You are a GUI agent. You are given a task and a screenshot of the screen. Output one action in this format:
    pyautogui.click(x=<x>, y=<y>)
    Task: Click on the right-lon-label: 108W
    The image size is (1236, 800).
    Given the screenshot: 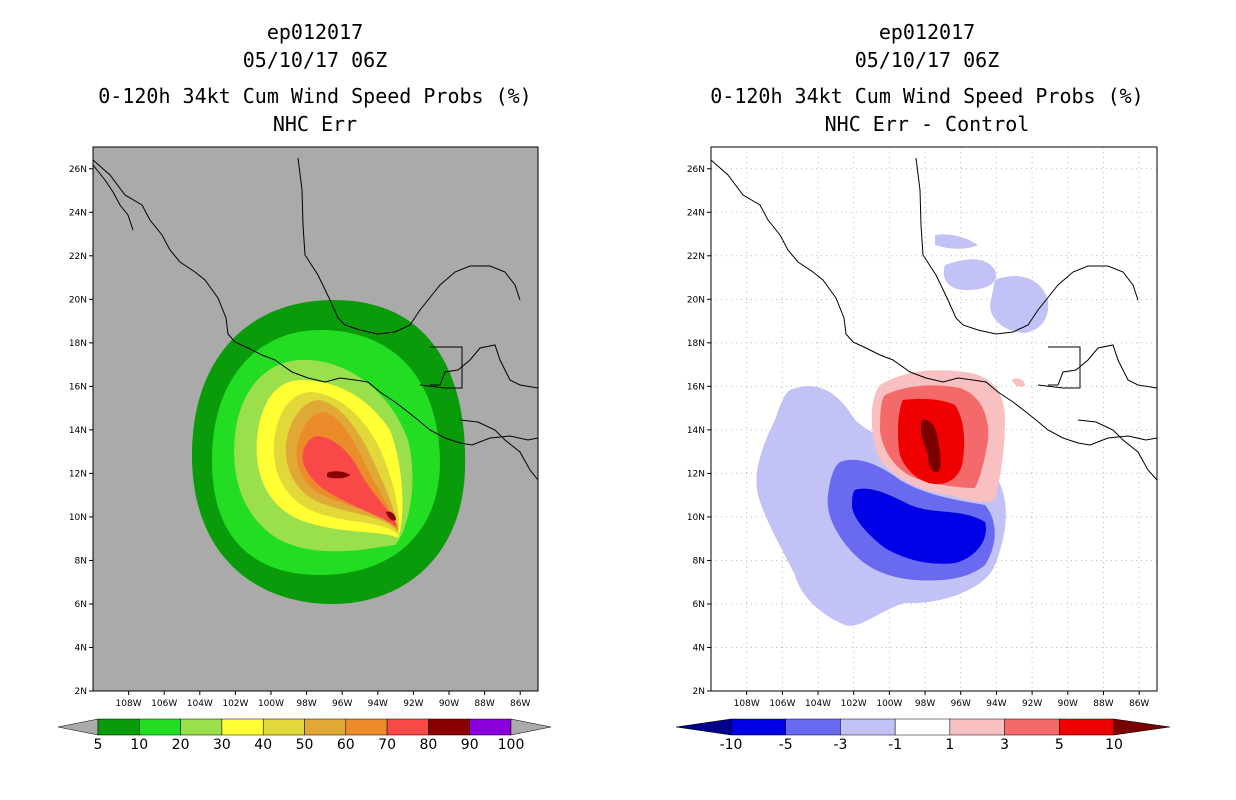 What is the action you would take?
    pyautogui.click(x=747, y=704)
    